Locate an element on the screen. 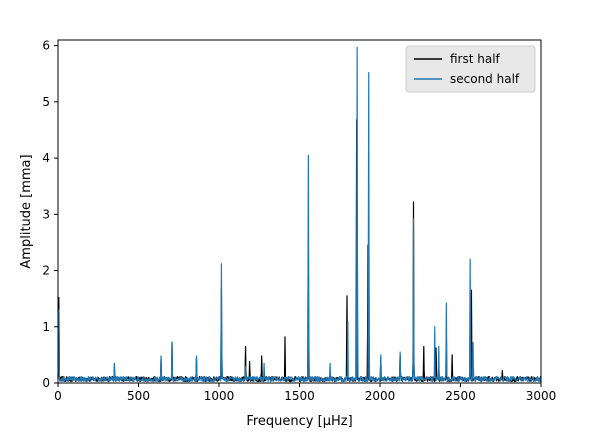 Image resolution: width=598 pixels, height=433 pixels. x-tick-label: 1500 is located at coordinates (299, 396).